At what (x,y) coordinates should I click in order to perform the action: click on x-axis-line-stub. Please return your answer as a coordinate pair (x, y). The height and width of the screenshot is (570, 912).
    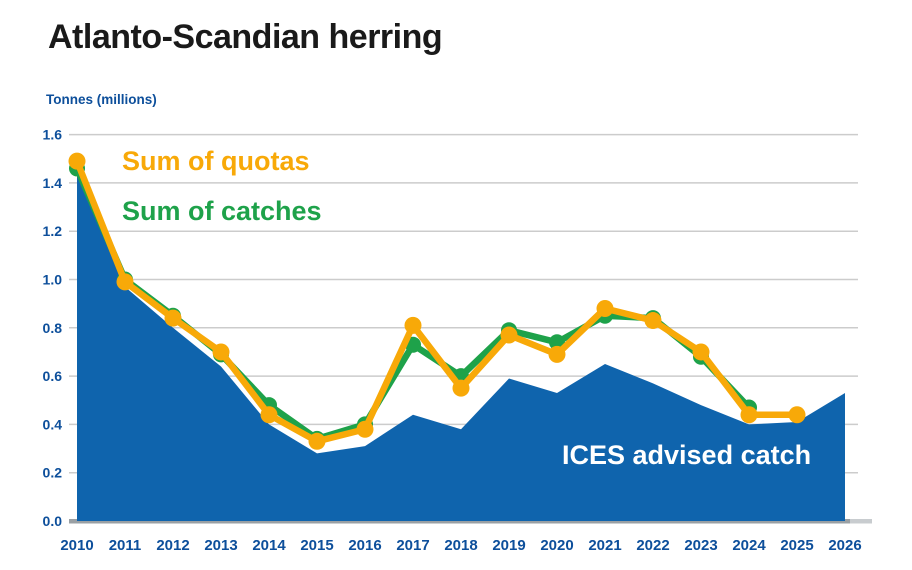
    Looking at the image, I should click on (861, 521).